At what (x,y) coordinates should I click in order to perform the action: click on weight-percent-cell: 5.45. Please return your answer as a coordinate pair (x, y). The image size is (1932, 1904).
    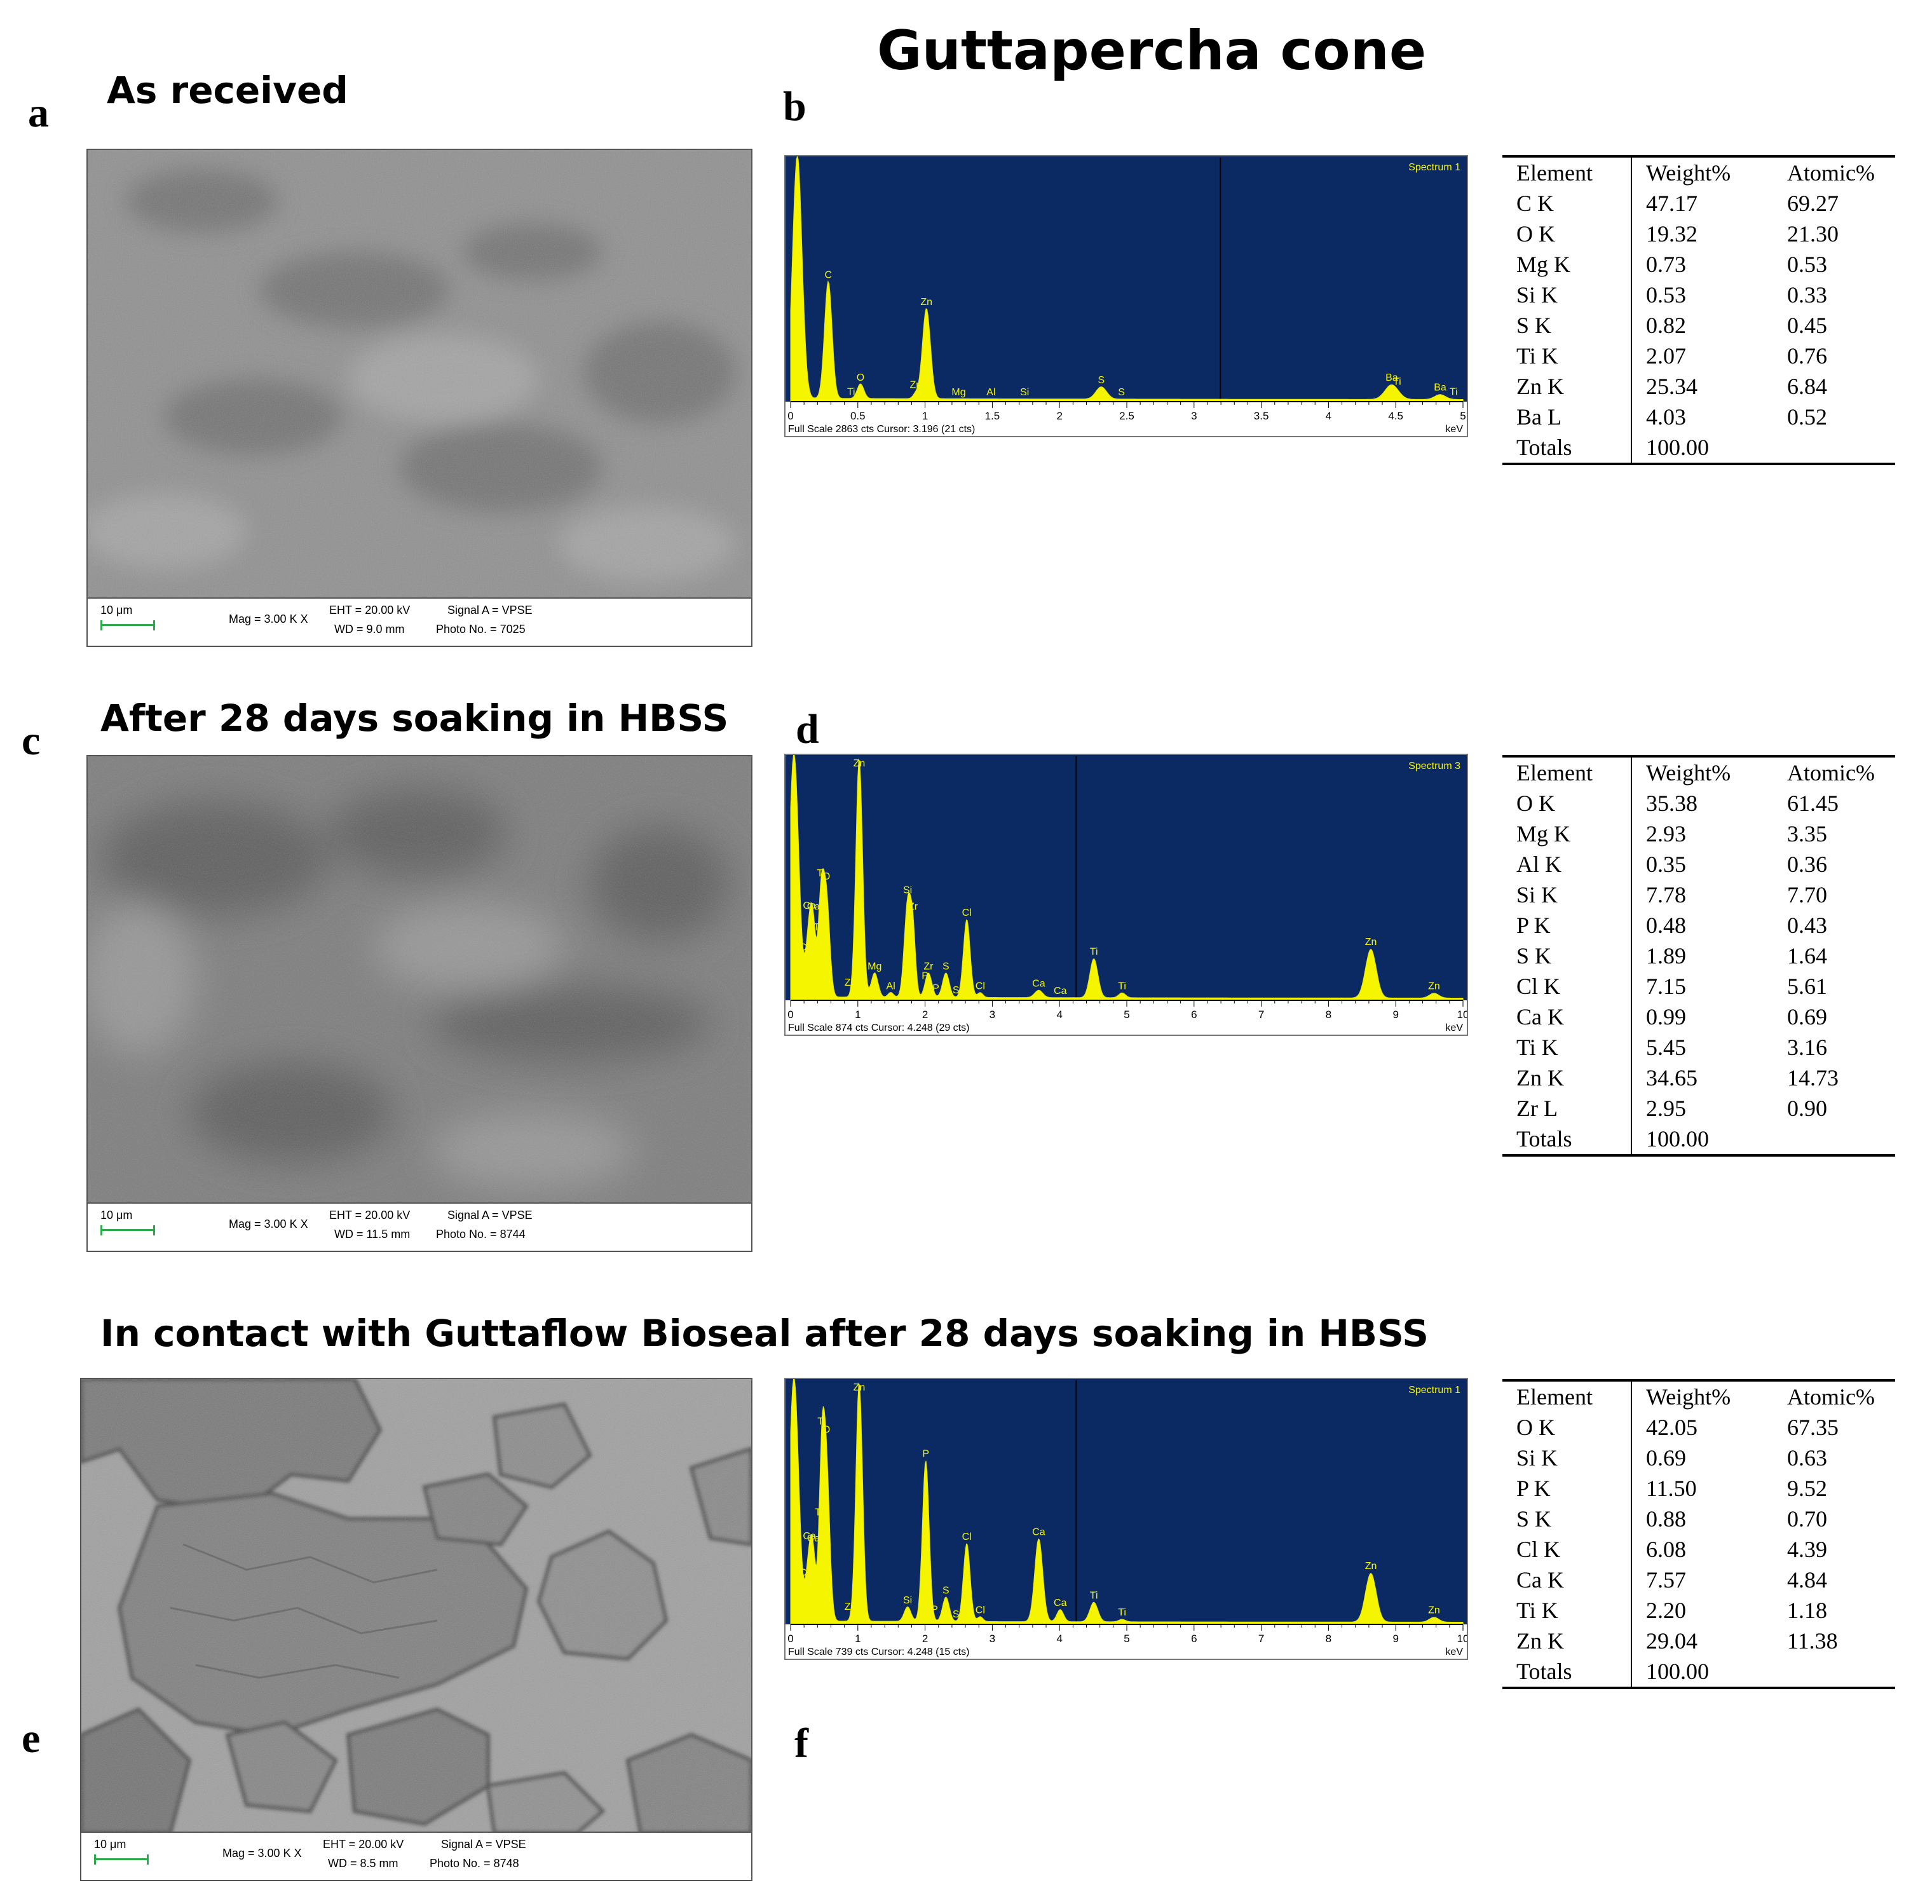
    Looking at the image, I should click on (1666, 1047).